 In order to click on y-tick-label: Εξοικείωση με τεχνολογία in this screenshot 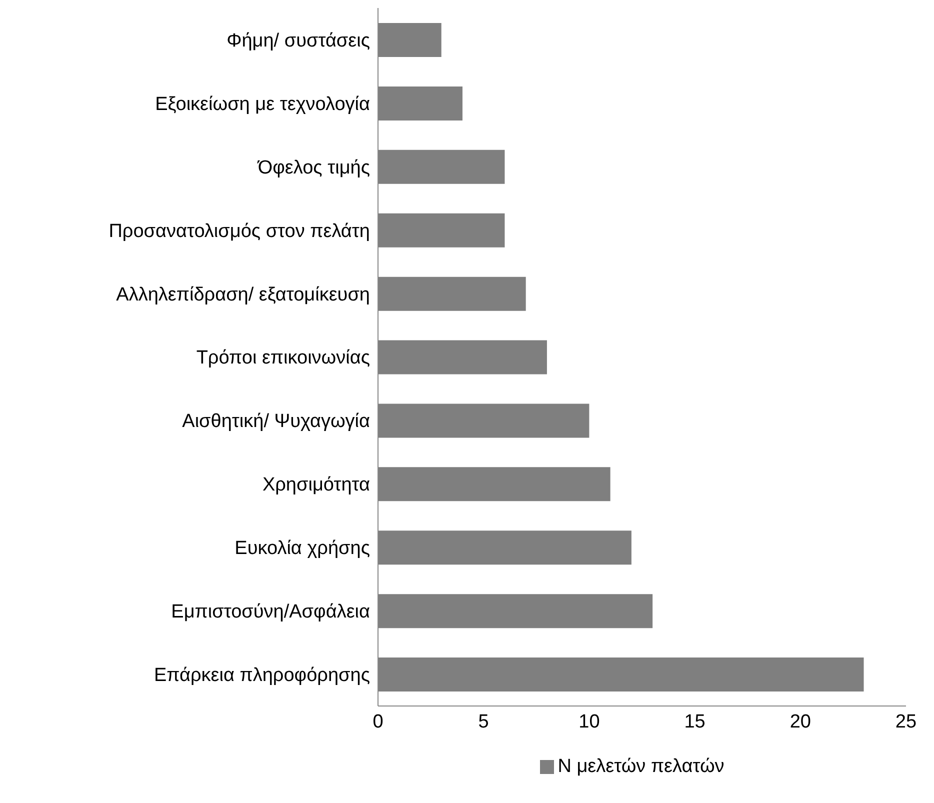, I will do `click(262, 104)`.